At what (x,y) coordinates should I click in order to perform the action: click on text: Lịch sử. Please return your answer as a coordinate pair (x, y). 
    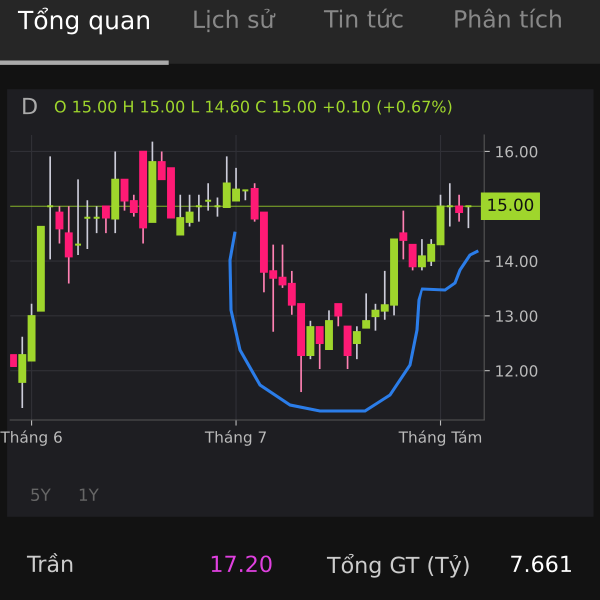
    Looking at the image, I should click on (235, 20).